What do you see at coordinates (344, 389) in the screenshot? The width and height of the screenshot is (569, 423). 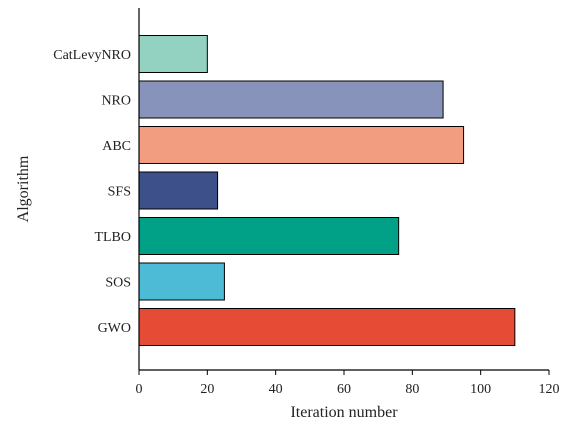 I see `x-tick-label-60: 60` at bounding box center [344, 389].